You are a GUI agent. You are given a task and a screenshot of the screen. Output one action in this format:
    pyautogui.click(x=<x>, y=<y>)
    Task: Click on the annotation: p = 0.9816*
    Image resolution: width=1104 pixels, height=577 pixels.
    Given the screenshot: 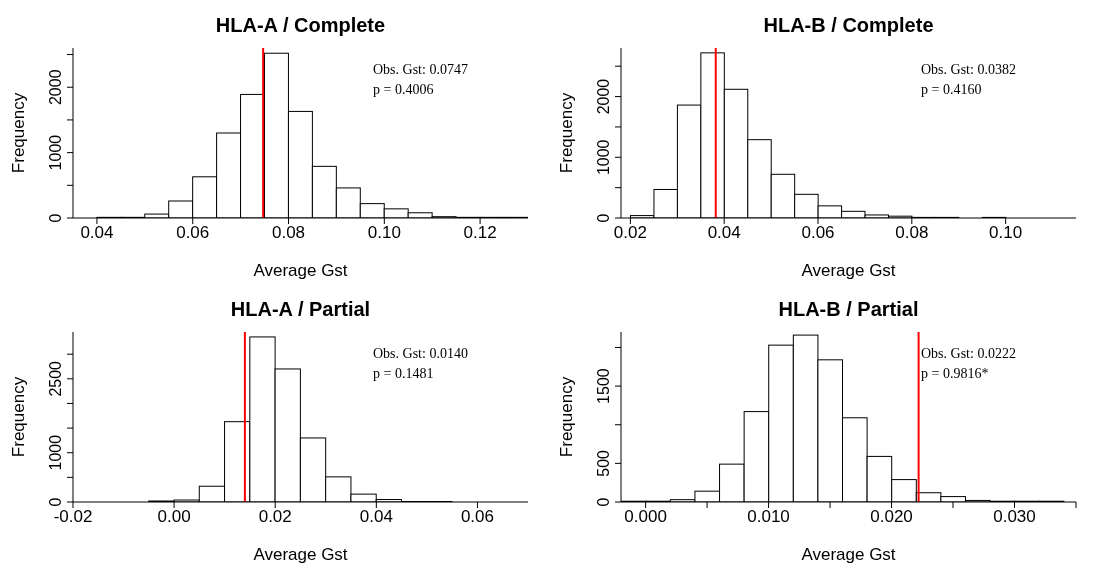 What is the action you would take?
    pyautogui.click(x=955, y=374)
    